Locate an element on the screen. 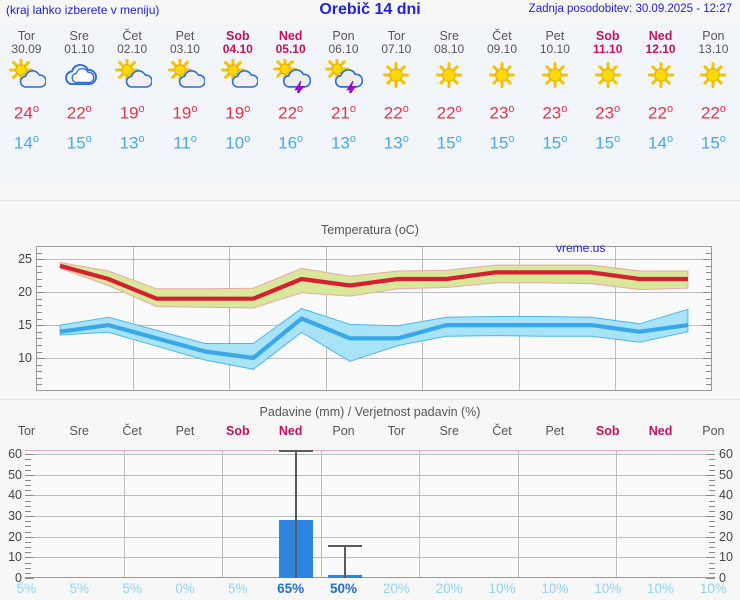  forecast-day-column: Pet 10.10 23o 15o is located at coordinates (554, 88).